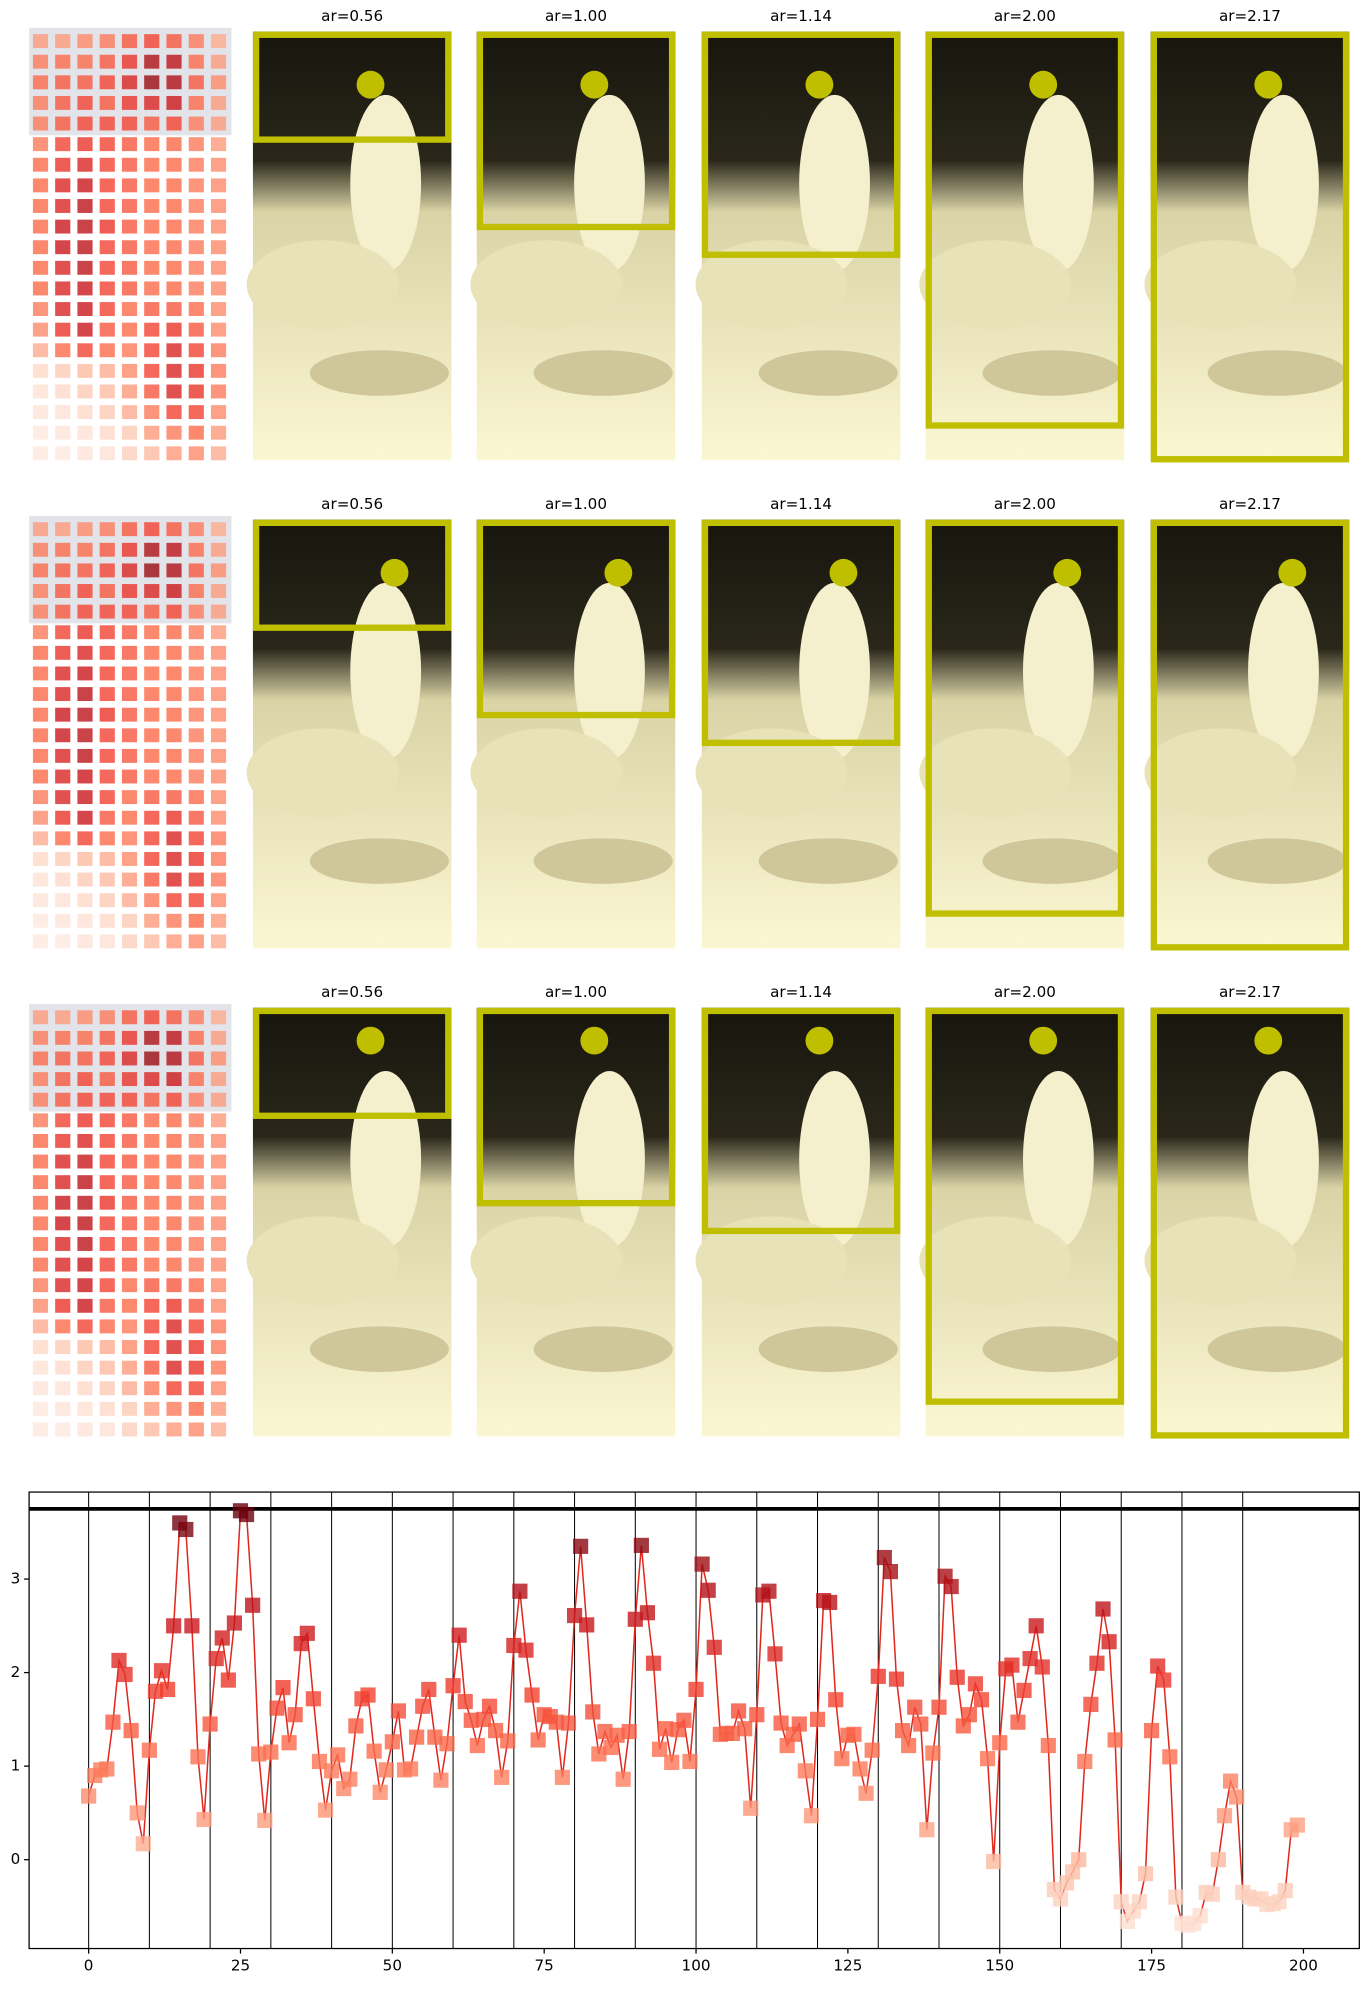 The width and height of the screenshot is (1372, 1989). What do you see at coordinates (352, 16) in the screenshot?
I see `panel-title: ar=0.56` at bounding box center [352, 16].